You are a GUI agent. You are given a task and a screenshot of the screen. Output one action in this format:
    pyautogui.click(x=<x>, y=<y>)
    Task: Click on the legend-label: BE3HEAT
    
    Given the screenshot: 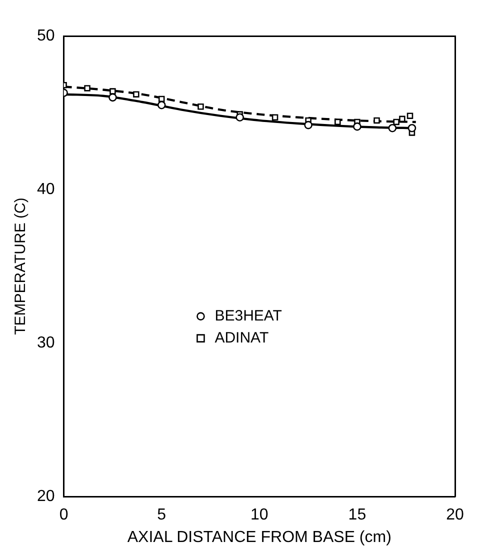 What is the action you would take?
    pyautogui.click(x=248, y=315)
    